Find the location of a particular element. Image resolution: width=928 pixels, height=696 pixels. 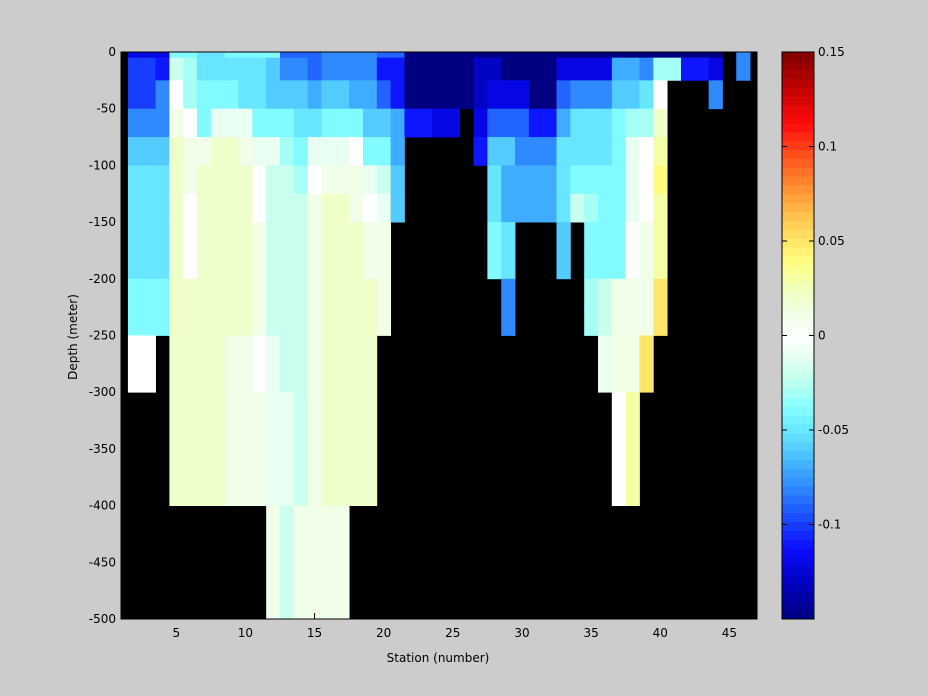

colorbar: 0.15 0.1 0.05 0 -0.05 -0.1 is located at coordinates (815, 332).